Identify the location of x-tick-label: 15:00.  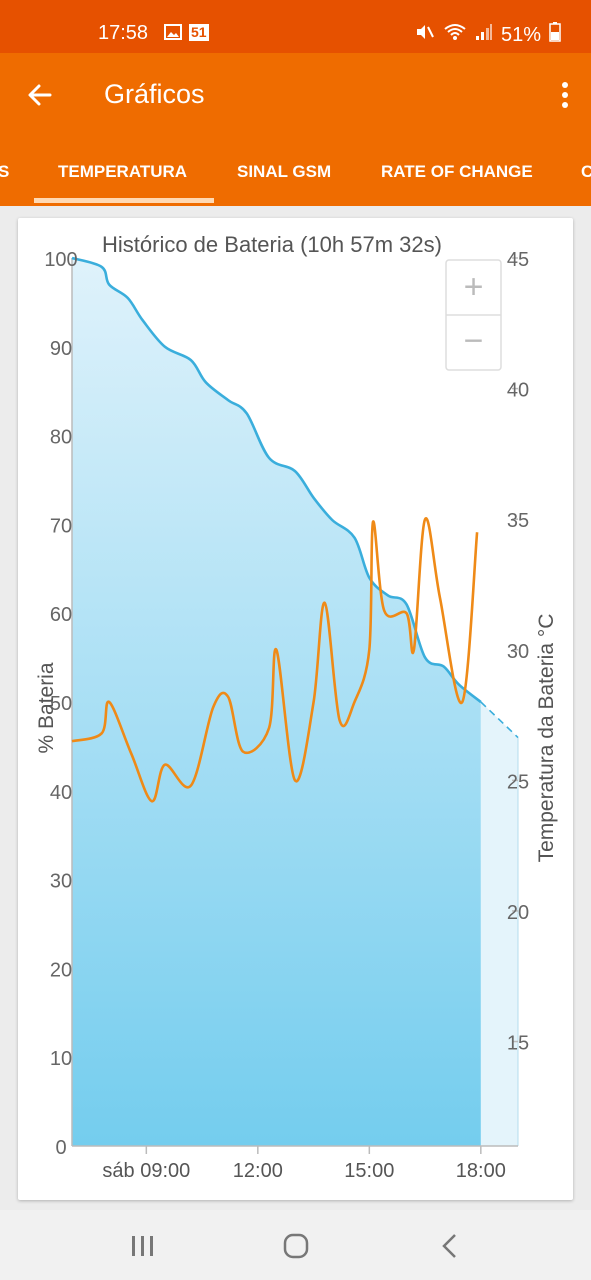
(369, 1171).